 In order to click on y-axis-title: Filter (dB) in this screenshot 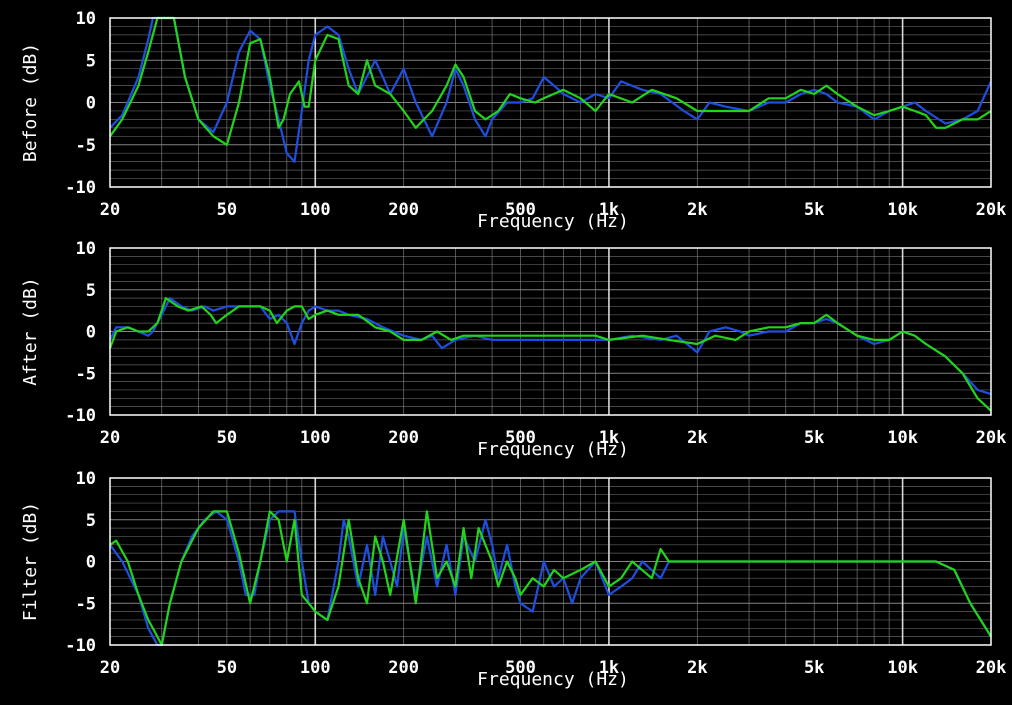, I will do `click(30, 561)`.